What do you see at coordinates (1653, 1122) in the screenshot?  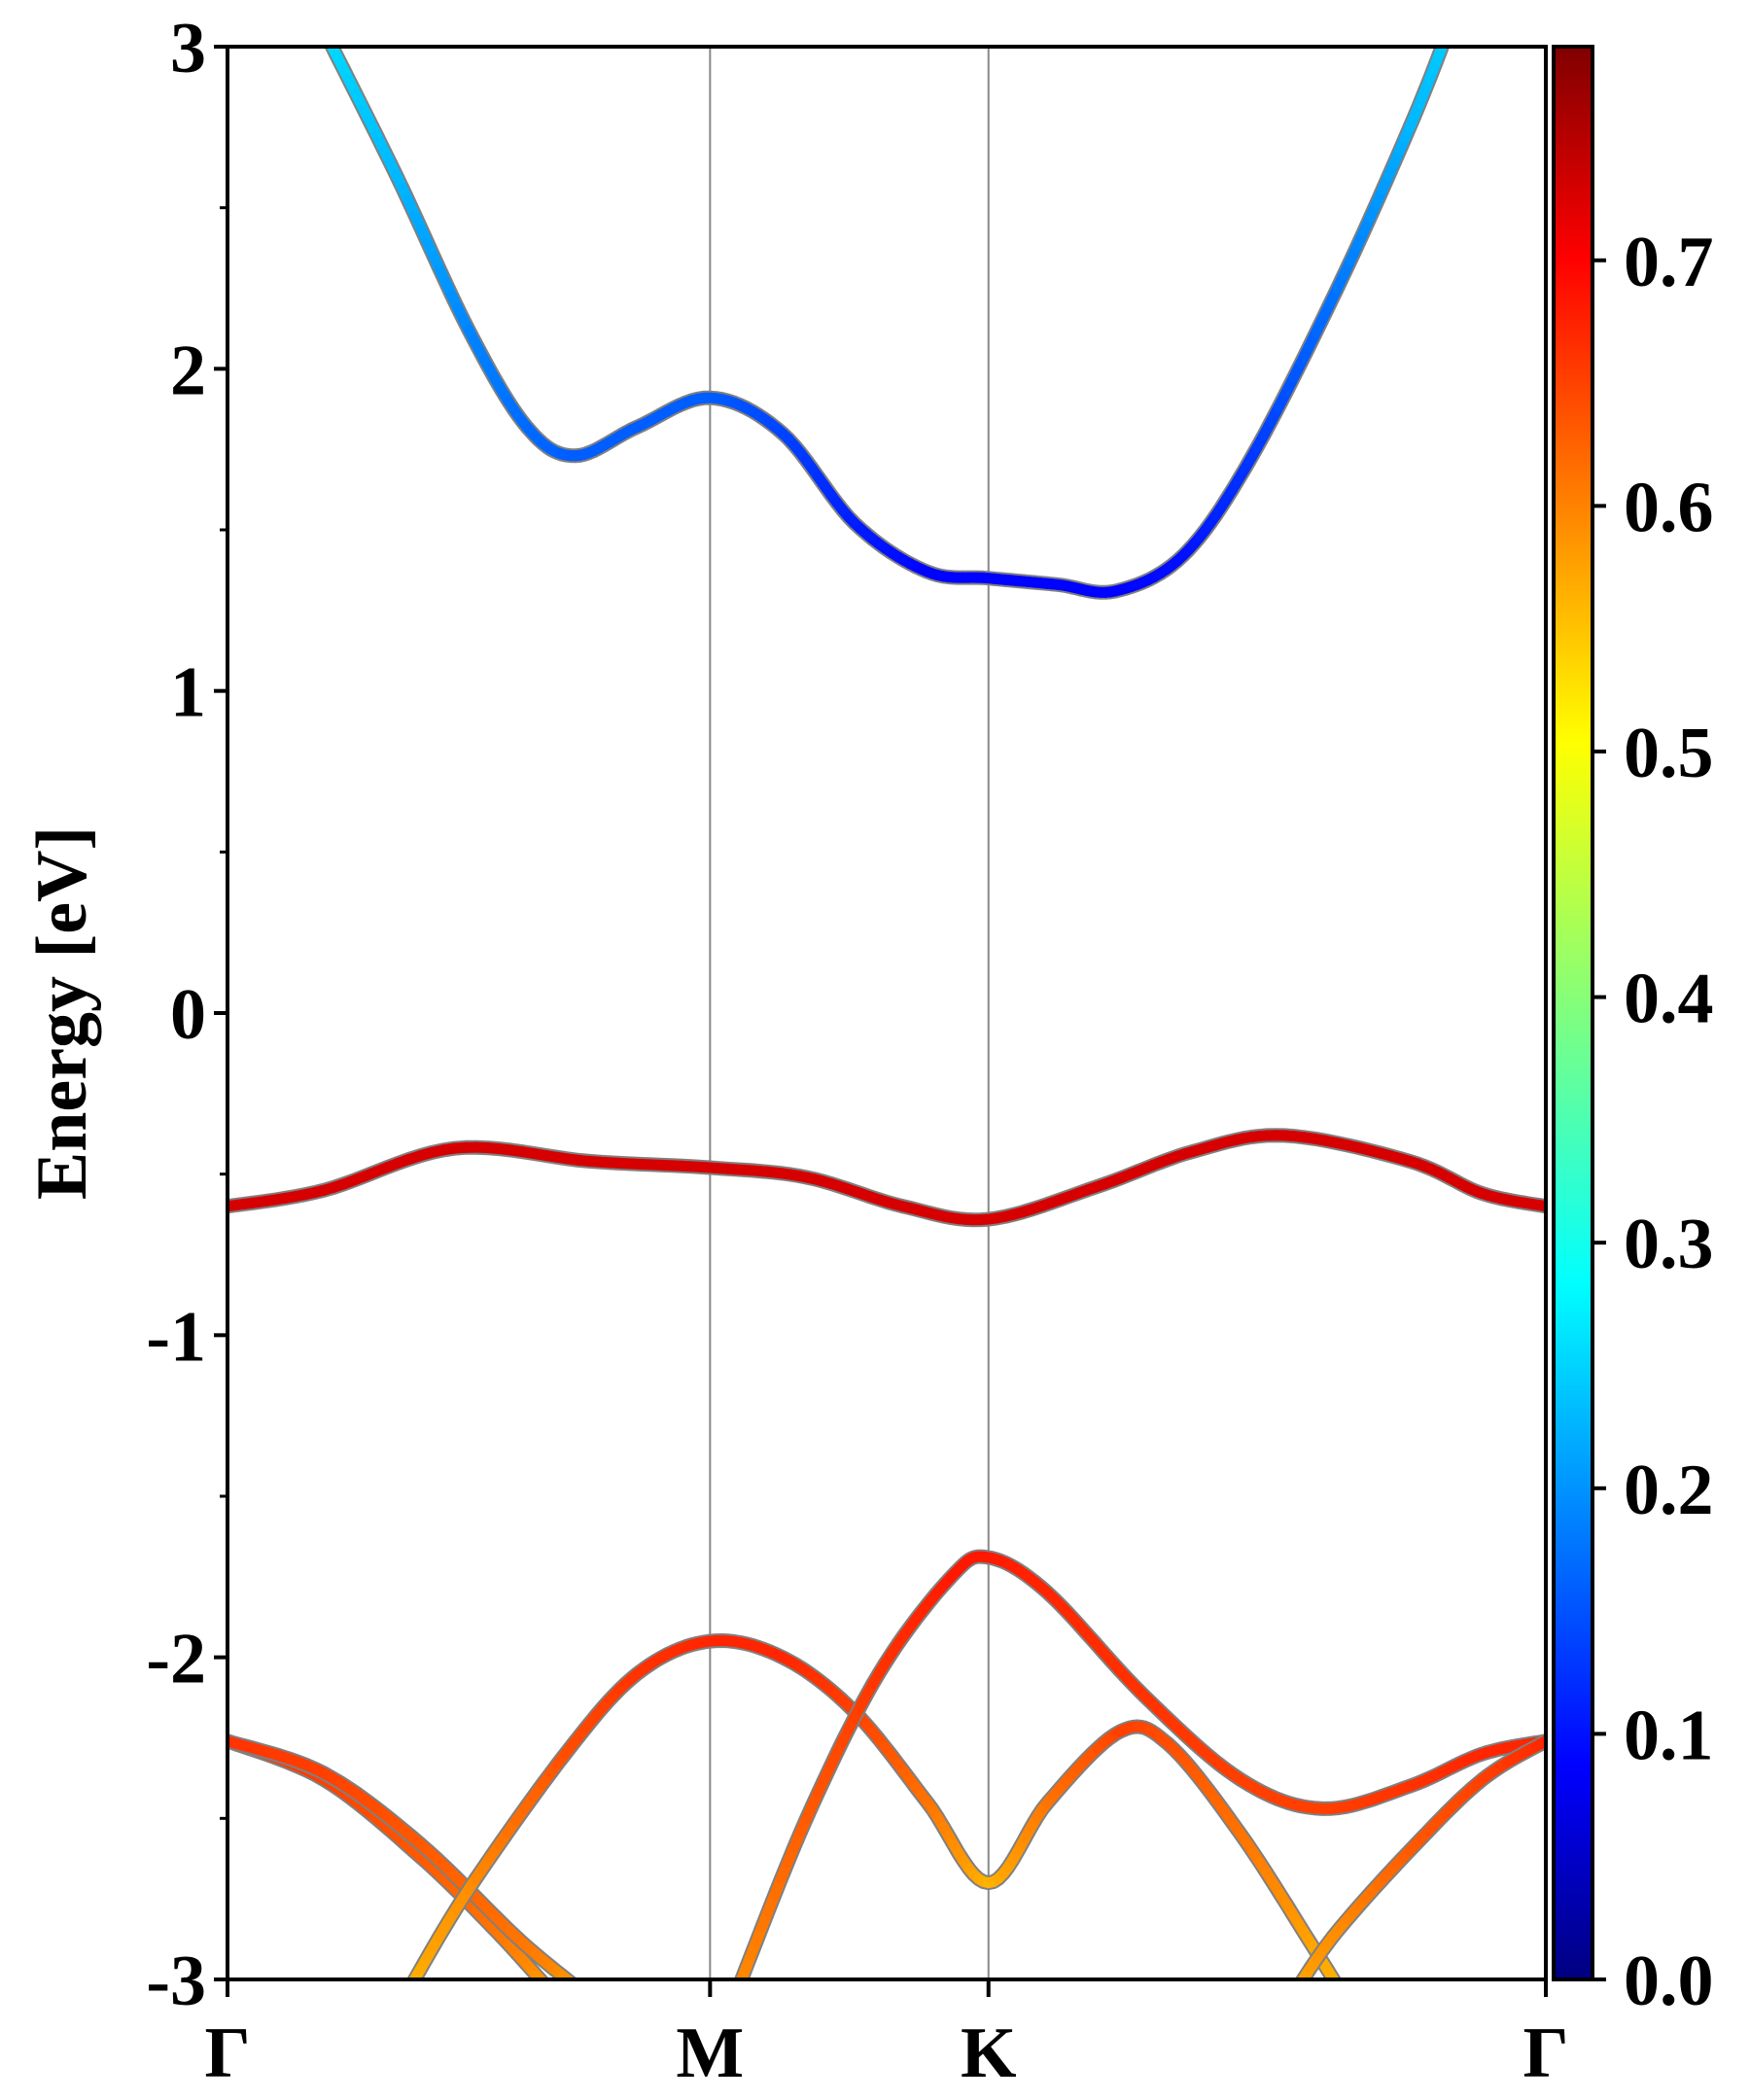 I see `colorbar-ticks: 0.0 0.1 0.2 0.3 0.4 0.5 0.6 0.7` at bounding box center [1653, 1122].